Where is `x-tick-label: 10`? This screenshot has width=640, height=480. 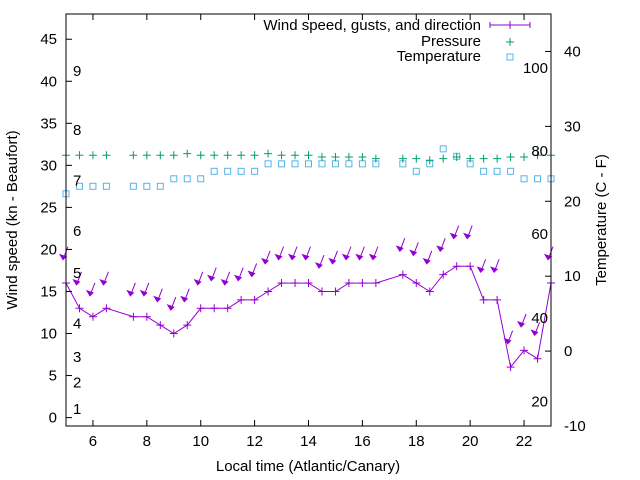
x-tick-label: 10 is located at coordinates (200, 441).